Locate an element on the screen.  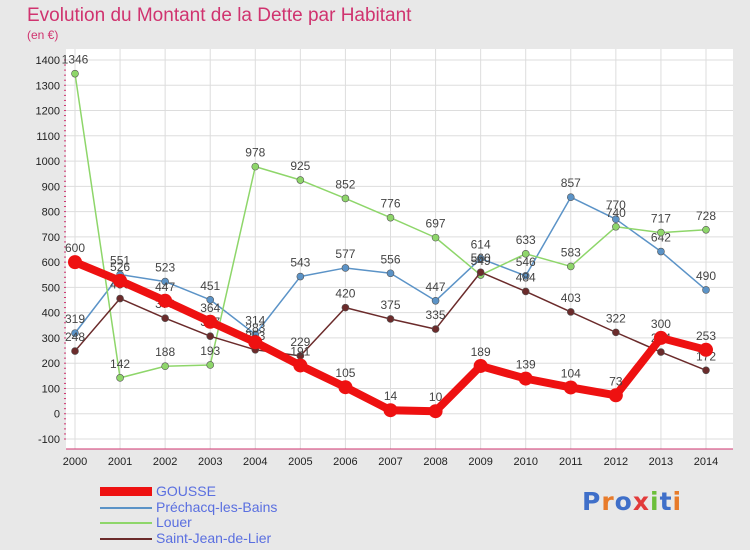
data-label: 740 is located at coordinates (616, 213).